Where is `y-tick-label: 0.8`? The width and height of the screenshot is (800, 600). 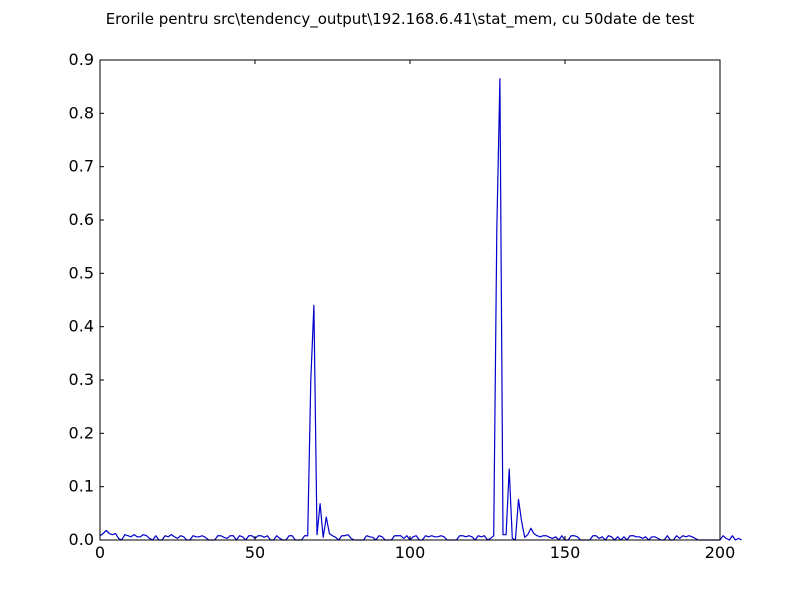
y-tick-label: 0.8 is located at coordinates (81, 112).